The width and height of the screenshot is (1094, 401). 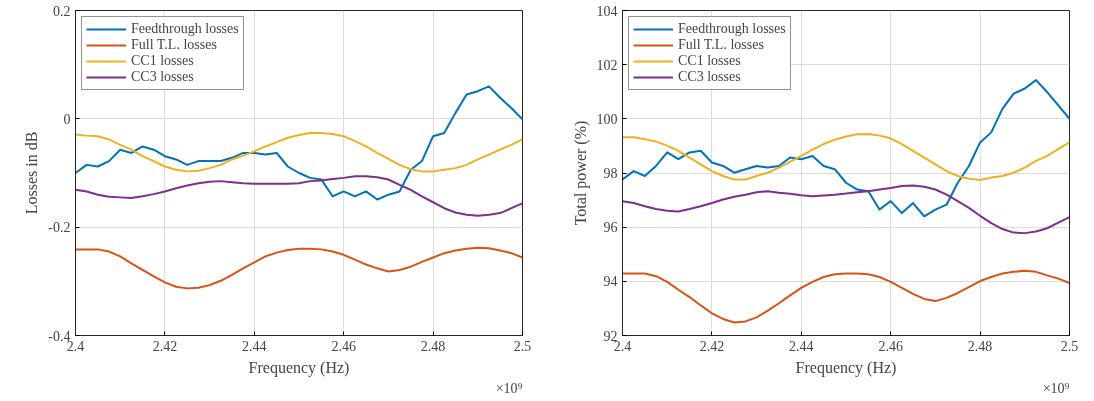 What do you see at coordinates (607, 119) in the screenshot?
I see `y-tick-label: 100` at bounding box center [607, 119].